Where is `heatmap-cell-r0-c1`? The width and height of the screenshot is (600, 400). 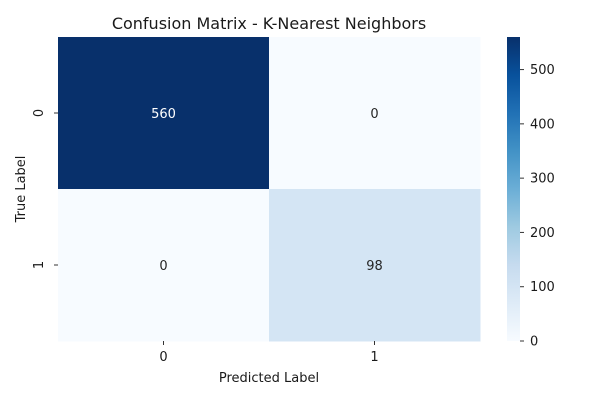 heatmap-cell-r0-c1 is located at coordinates (375, 113).